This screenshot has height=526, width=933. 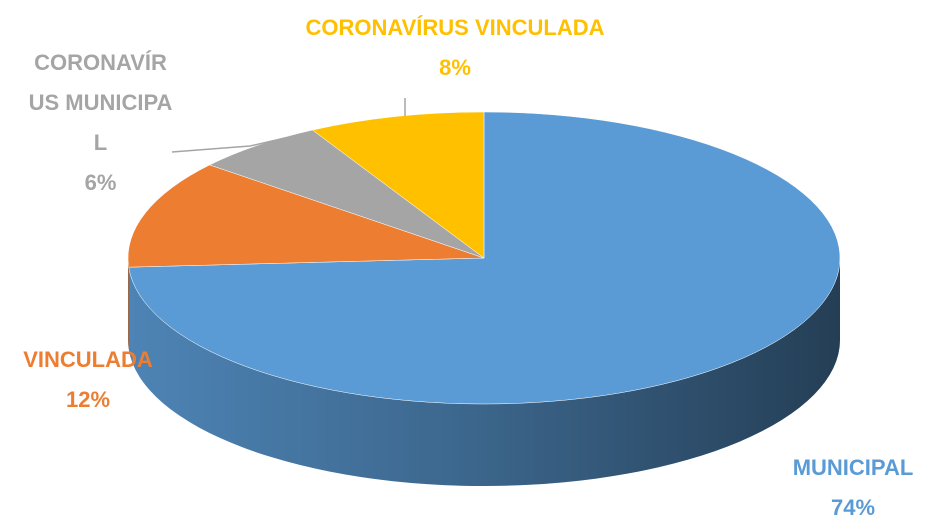 What do you see at coordinates (100, 102) in the screenshot?
I see `category-label: CORONAVÍRUS MUNICIPAL` at bounding box center [100, 102].